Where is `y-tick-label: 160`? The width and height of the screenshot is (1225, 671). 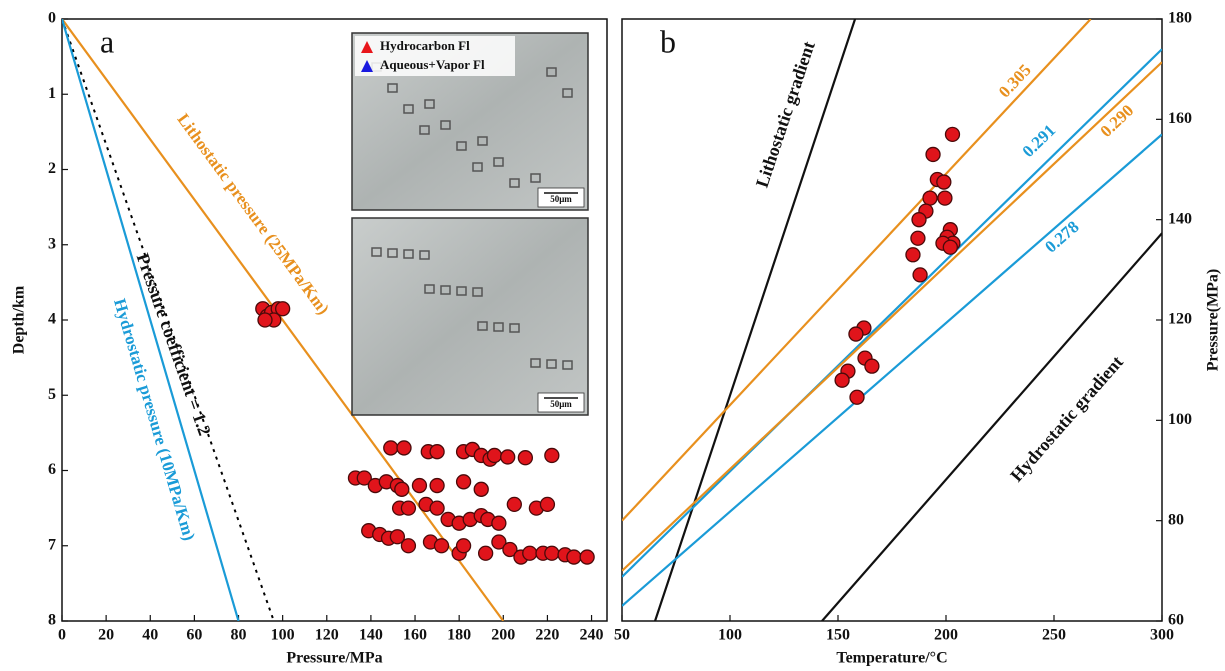 y-tick-label: 160 is located at coordinates (1180, 118).